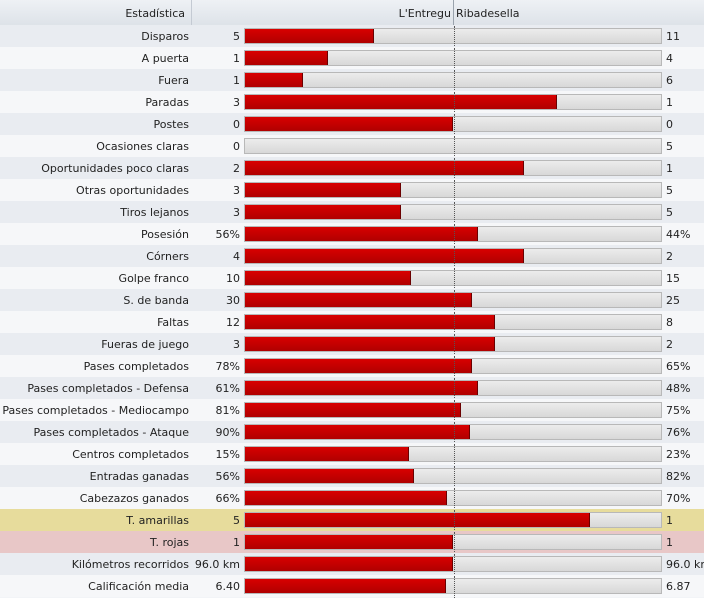  What do you see at coordinates (233, 322) in the screenshot?
I see `home-value: 12` at bounding box center [233, 322].